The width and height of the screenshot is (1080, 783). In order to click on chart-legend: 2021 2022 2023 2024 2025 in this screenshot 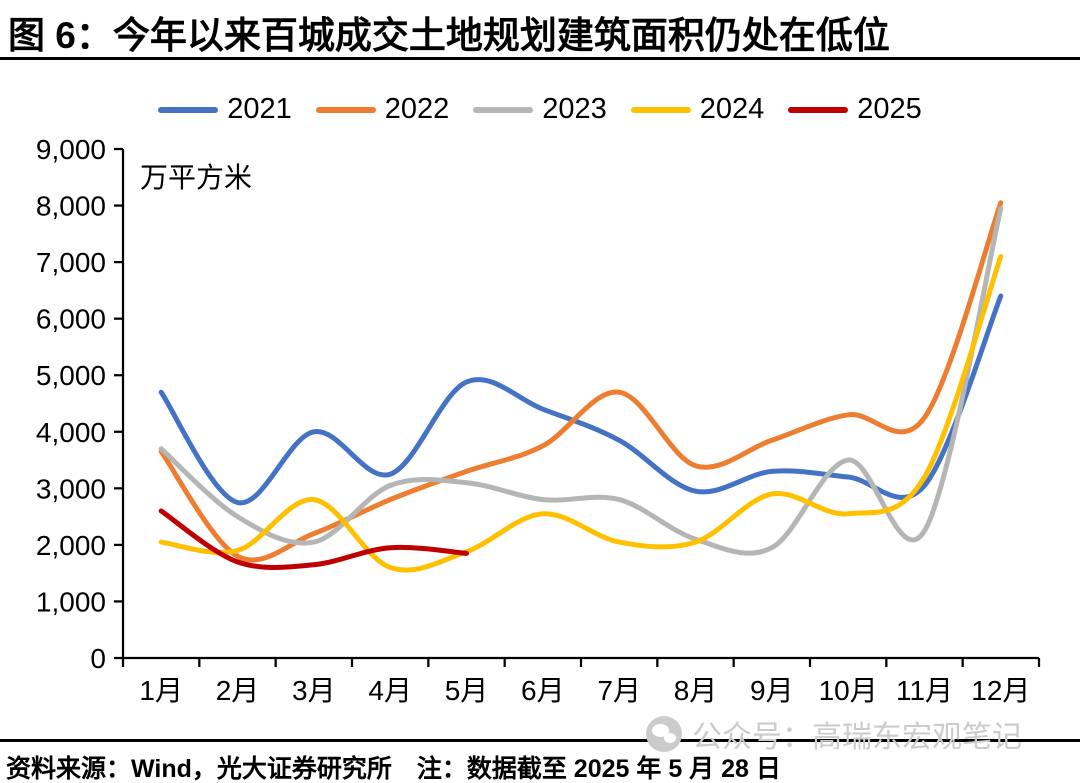, I will do `click(540, 109)`.